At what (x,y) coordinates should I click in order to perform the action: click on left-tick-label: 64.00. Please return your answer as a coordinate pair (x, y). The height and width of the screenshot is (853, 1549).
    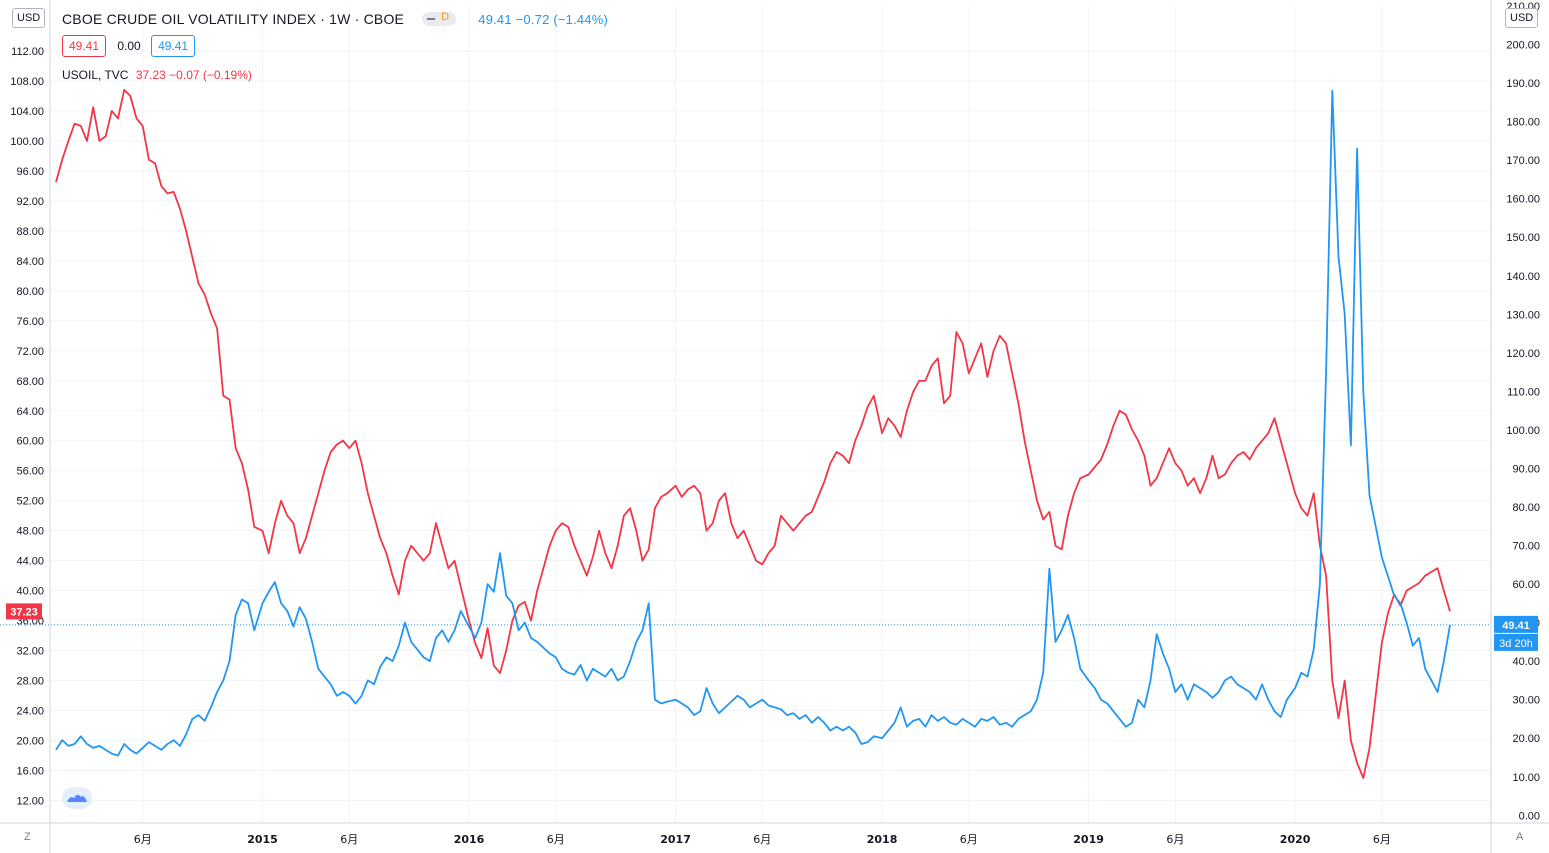
    Looking at the image, I should click on (30, 412).